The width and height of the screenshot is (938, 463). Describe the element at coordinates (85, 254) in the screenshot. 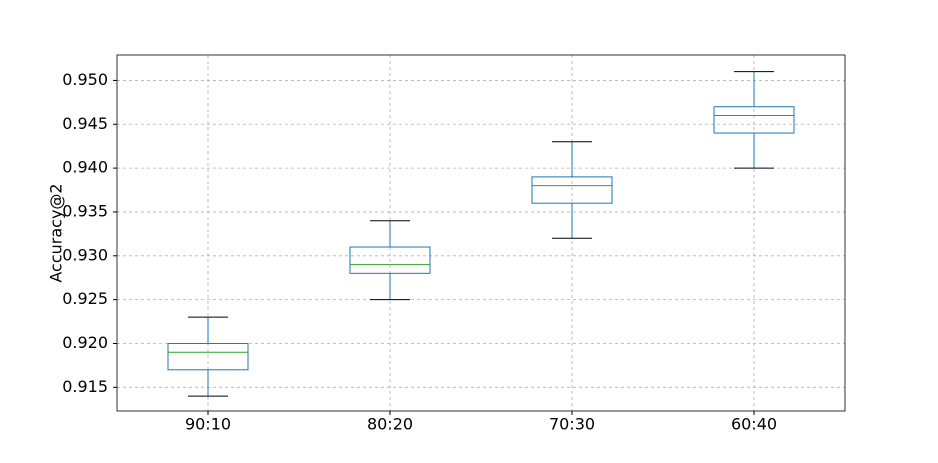

I see `y-tick-label: 0.930` at that location.